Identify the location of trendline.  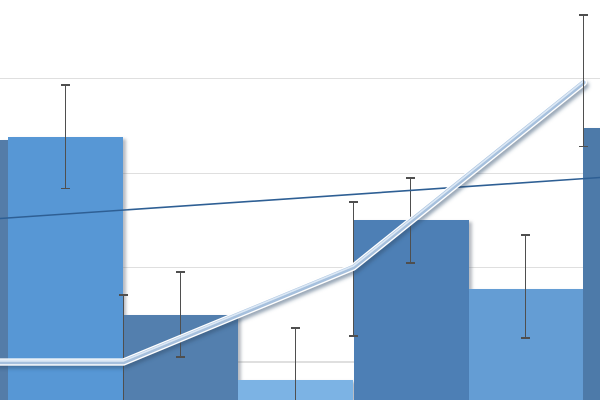
(300, 198).